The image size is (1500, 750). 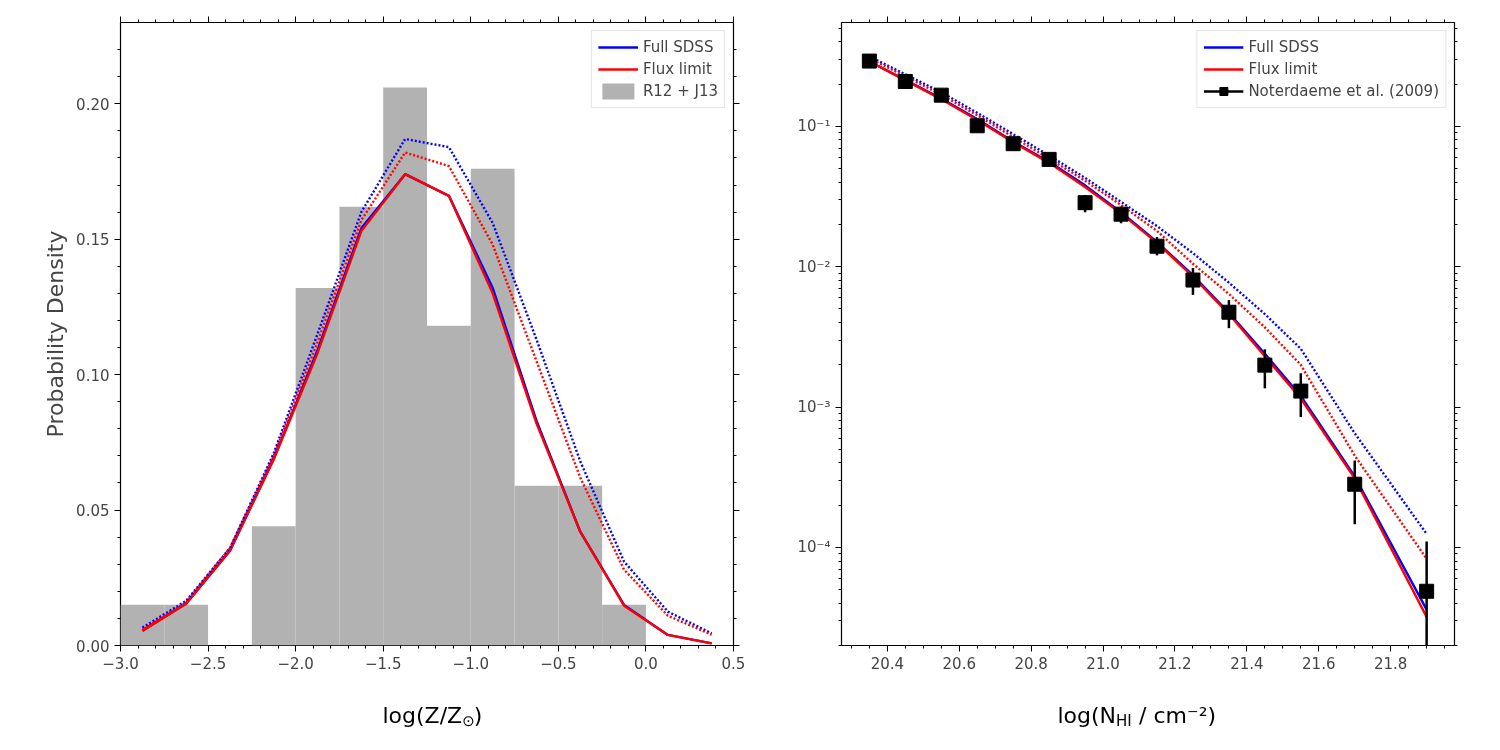 I want to click on x-tick-label: 0.5, so click(x=733, y=663).